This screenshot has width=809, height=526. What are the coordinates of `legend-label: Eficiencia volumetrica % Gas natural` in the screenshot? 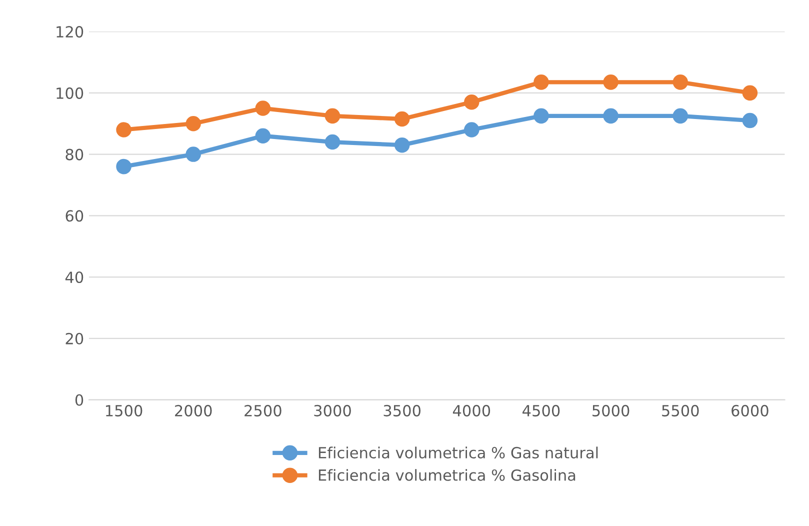 It's located at (458, 452).